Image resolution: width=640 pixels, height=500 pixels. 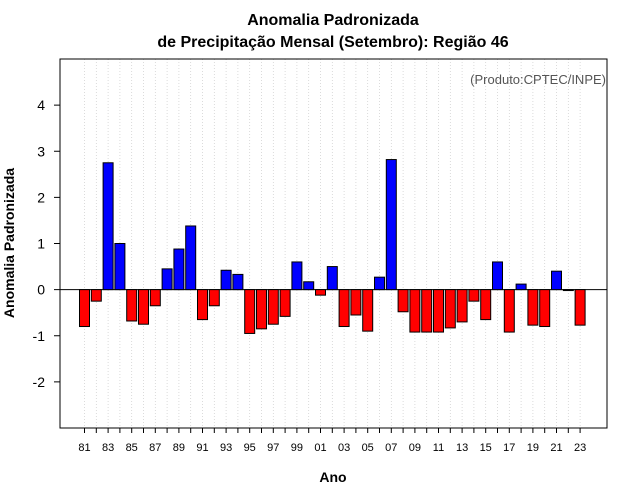 I want to click on y-tick-label: 1, so click(x=41, y=244).